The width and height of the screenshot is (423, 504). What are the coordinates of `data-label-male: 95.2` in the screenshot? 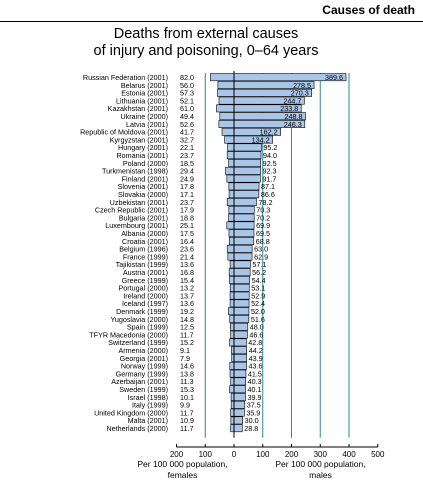 It's located at (270, 147).